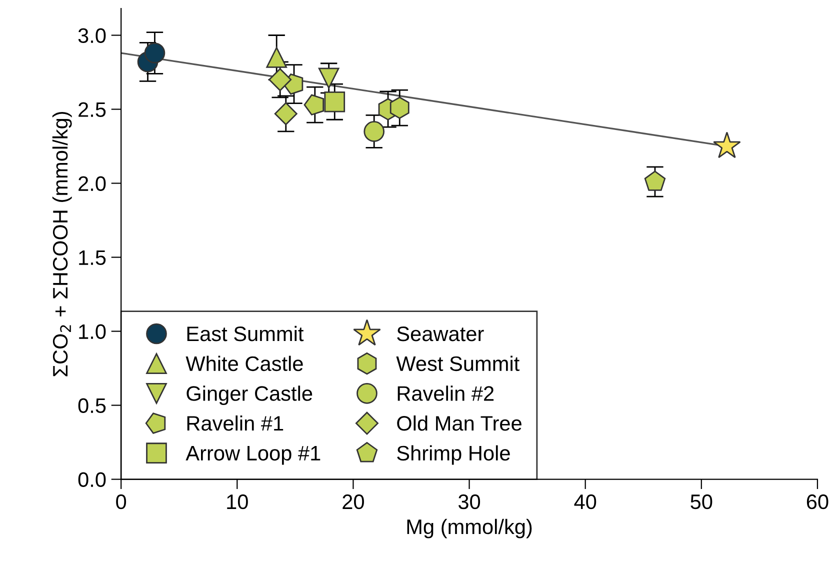 Image resolution: width=835 pixels, height=574 pixels. I want to click on x-tick-label: 0, so click(121, 502).